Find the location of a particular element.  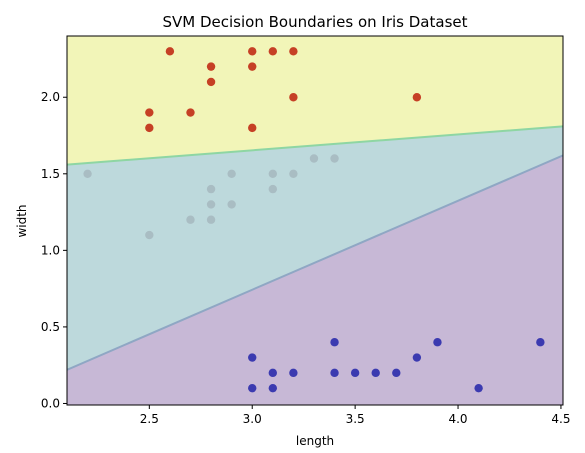

x-tick-label: 2.5 is located at coordinates (149, 419).